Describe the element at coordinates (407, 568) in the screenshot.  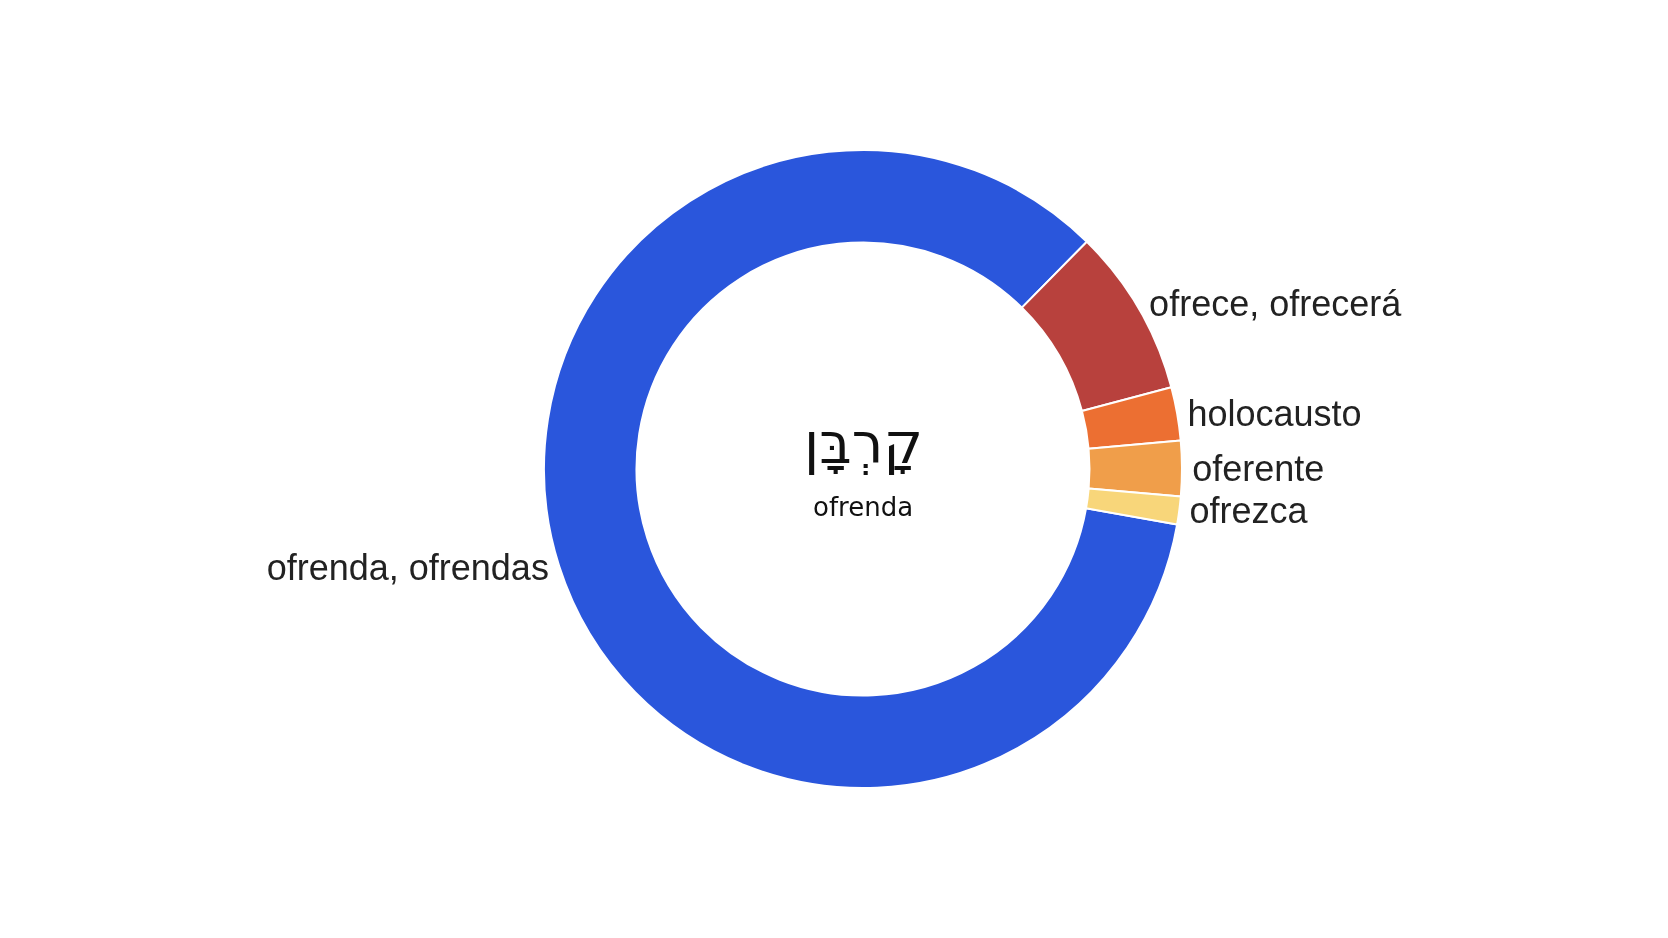
I see `slice-label: ofrenda, ofrendas` at that location.